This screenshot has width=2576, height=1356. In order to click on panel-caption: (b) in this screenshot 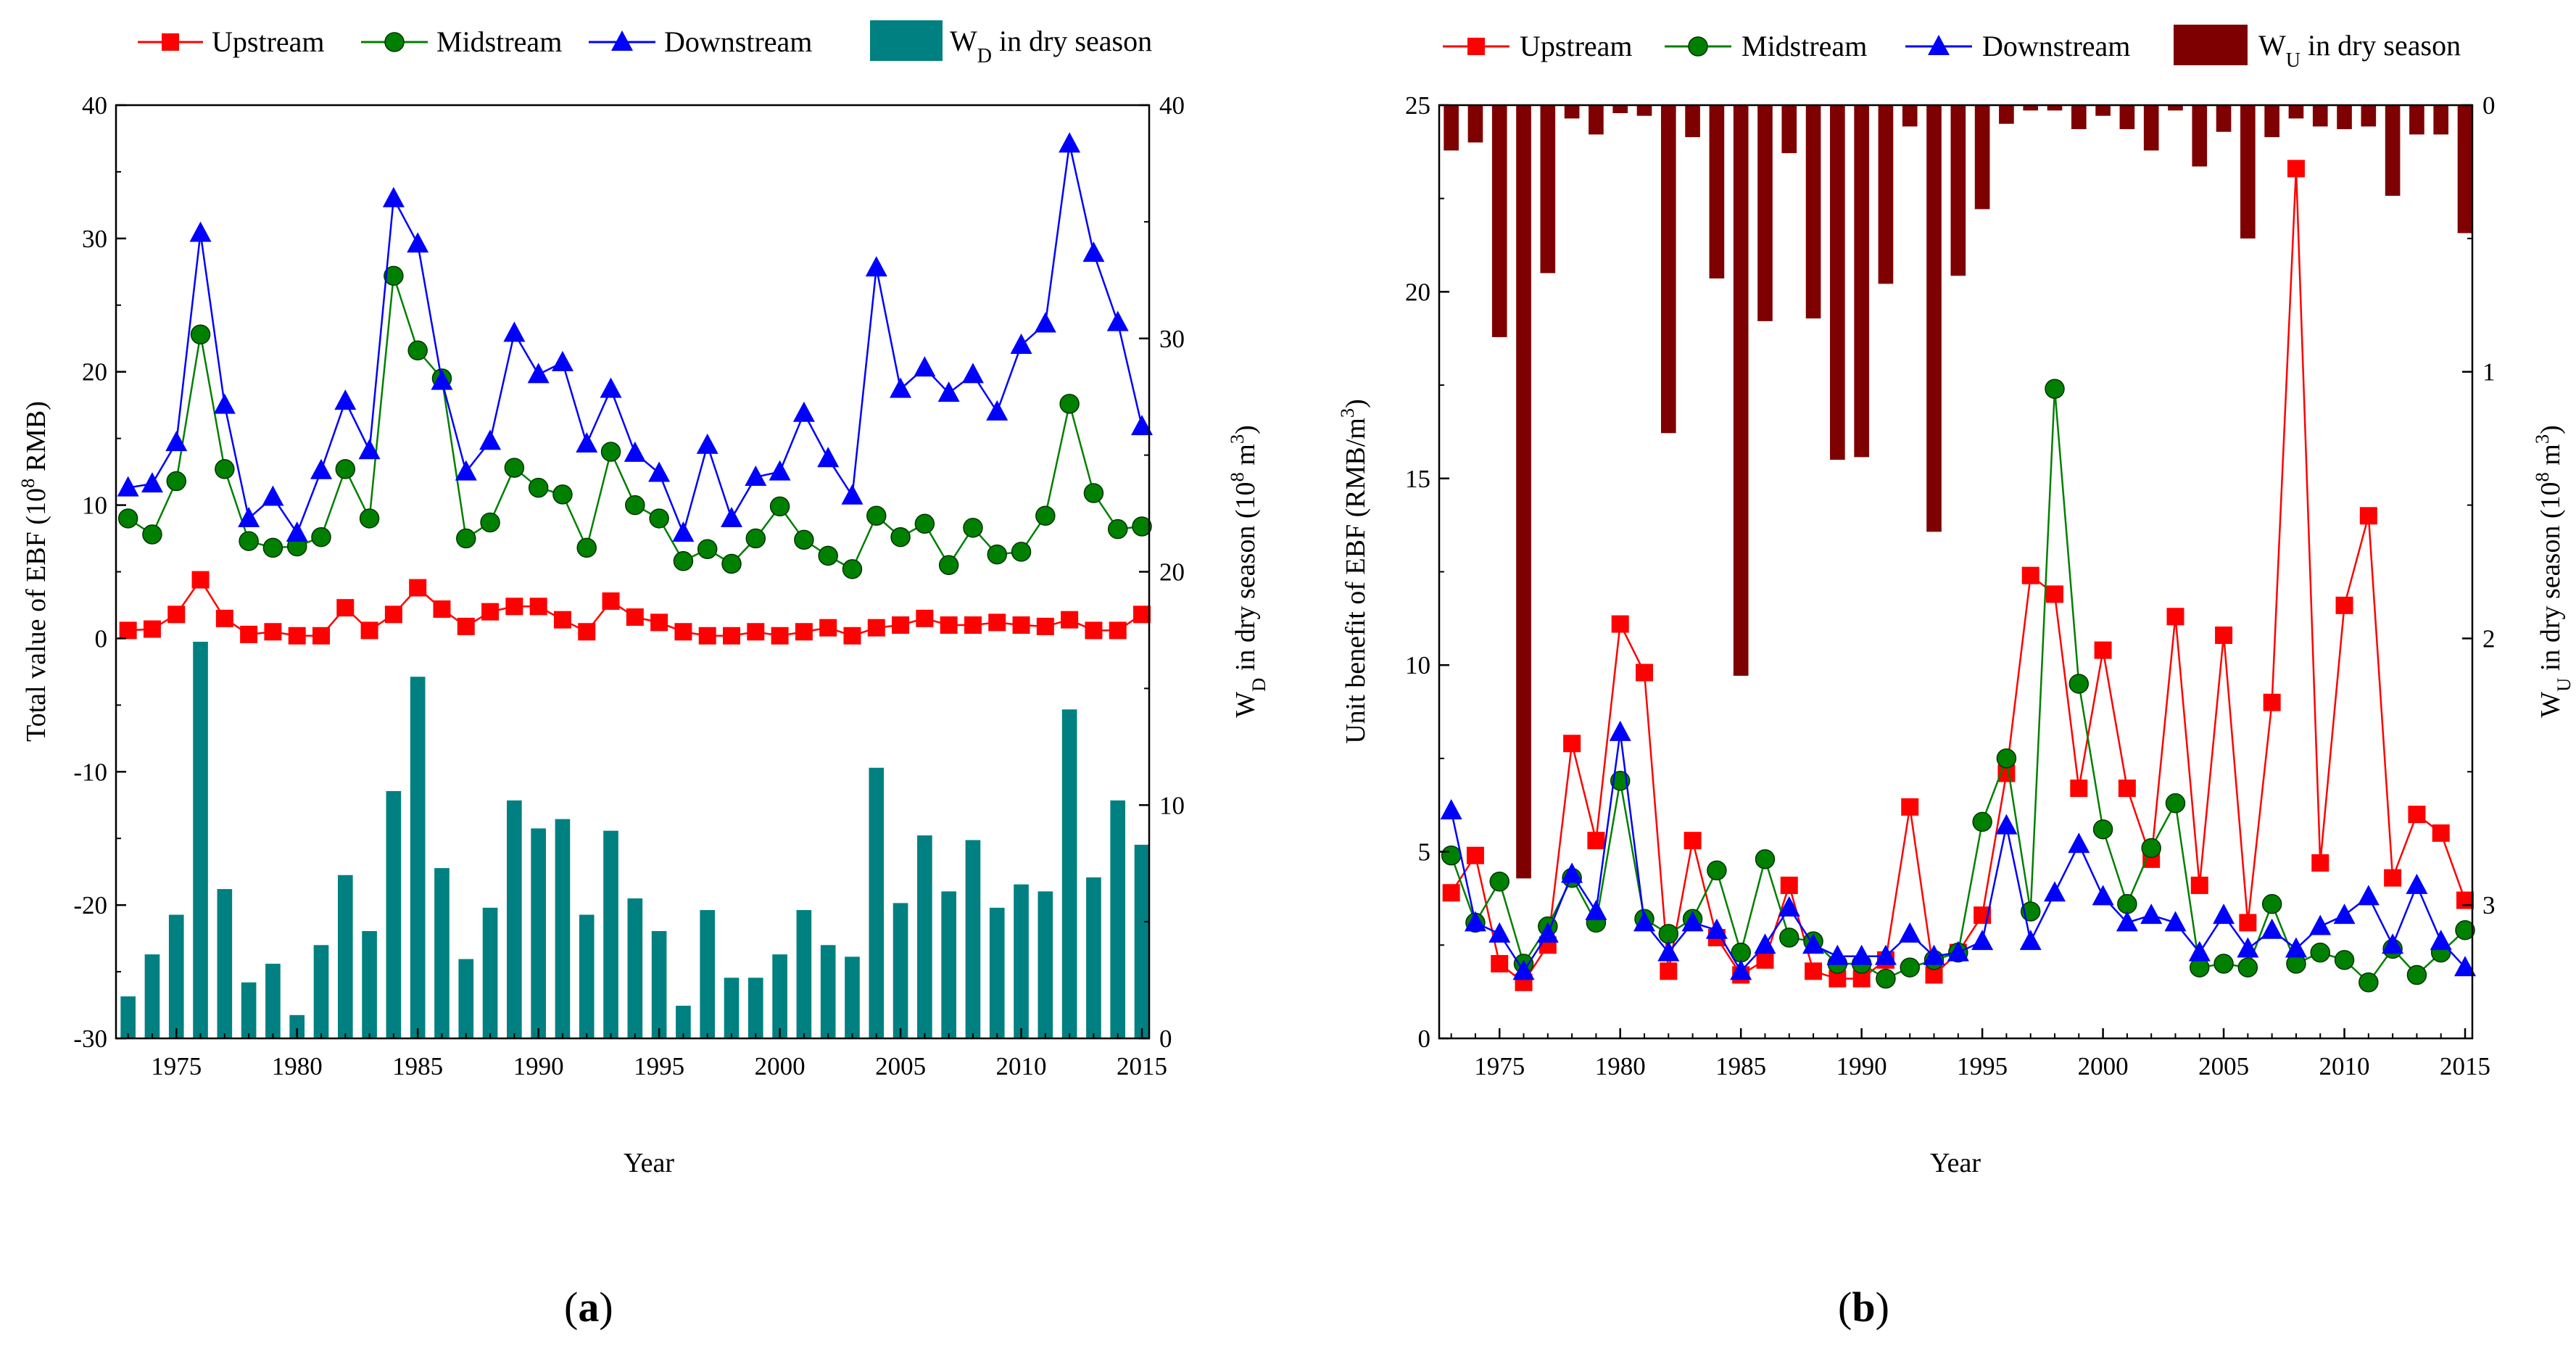, I will do `click(1863, 1307)`.